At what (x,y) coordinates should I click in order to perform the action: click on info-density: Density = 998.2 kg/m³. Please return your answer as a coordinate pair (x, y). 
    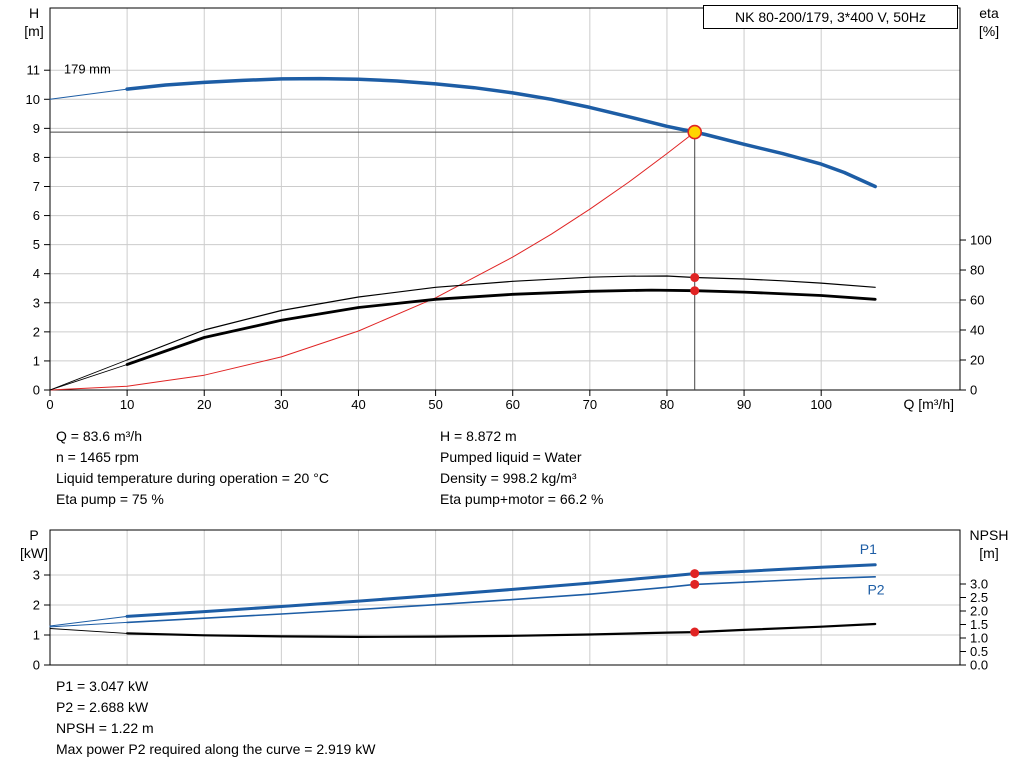
    Looking at the image, I should click on (508, 478).